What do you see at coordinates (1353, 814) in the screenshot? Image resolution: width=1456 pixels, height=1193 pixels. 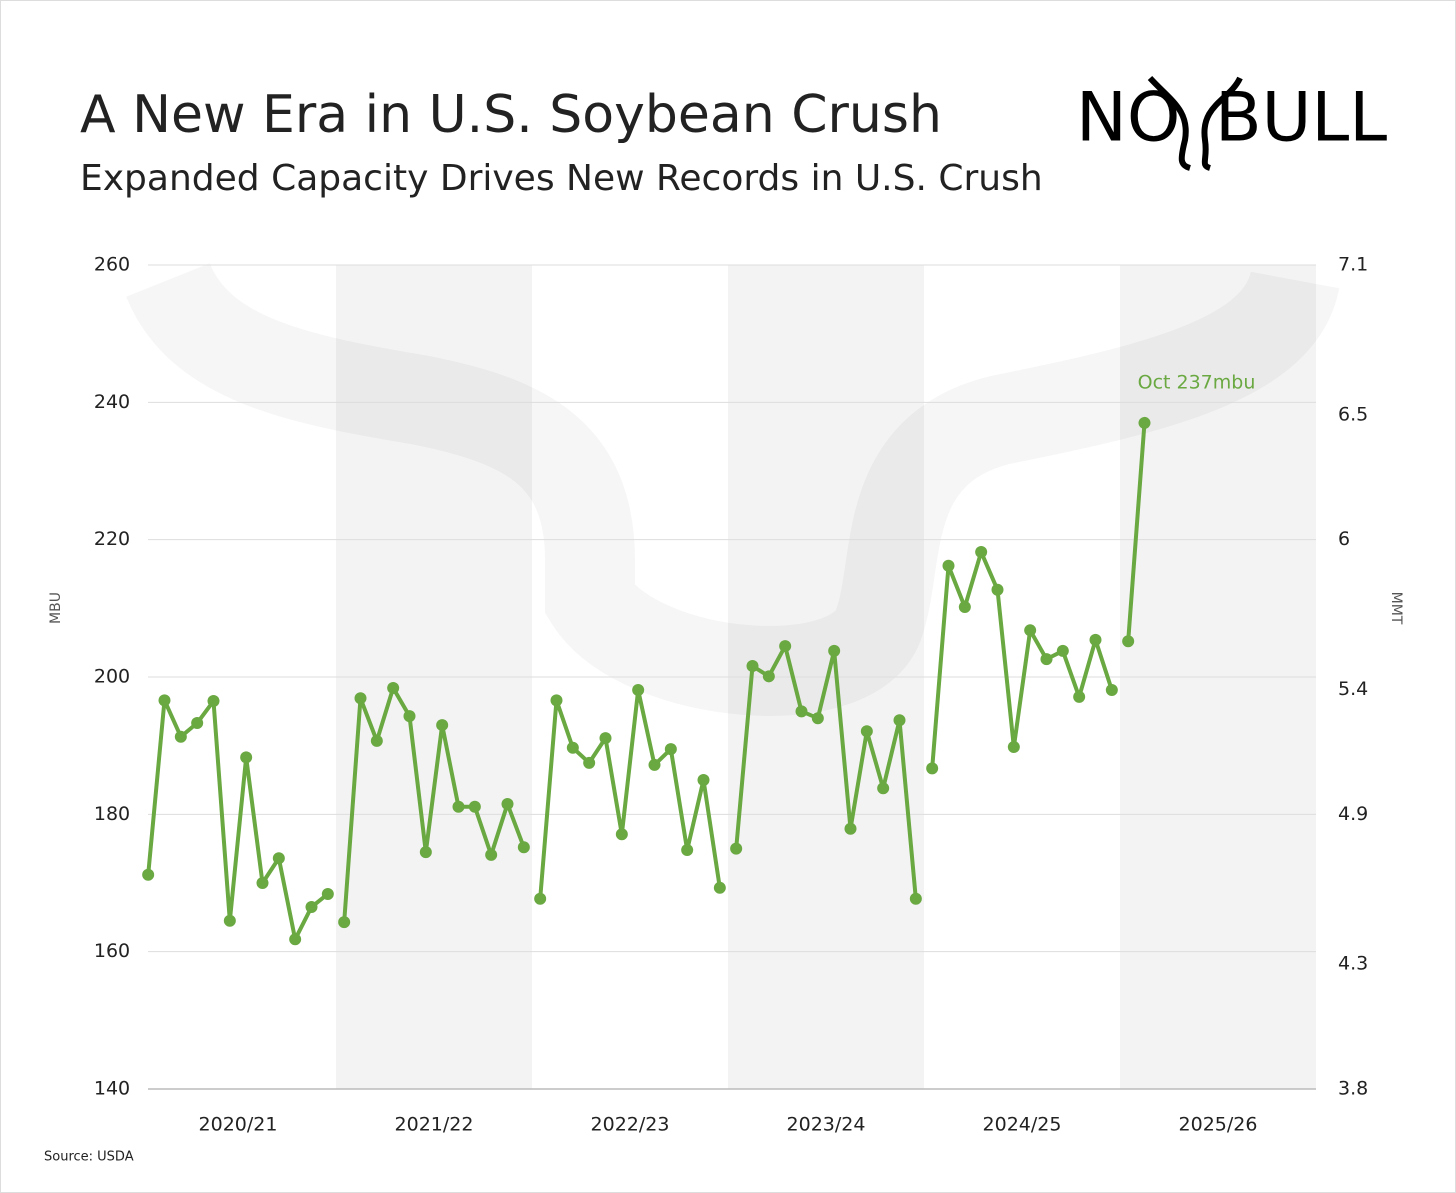 I see `y2-tick-label: 4.9` at bounding box center [1353, 814].